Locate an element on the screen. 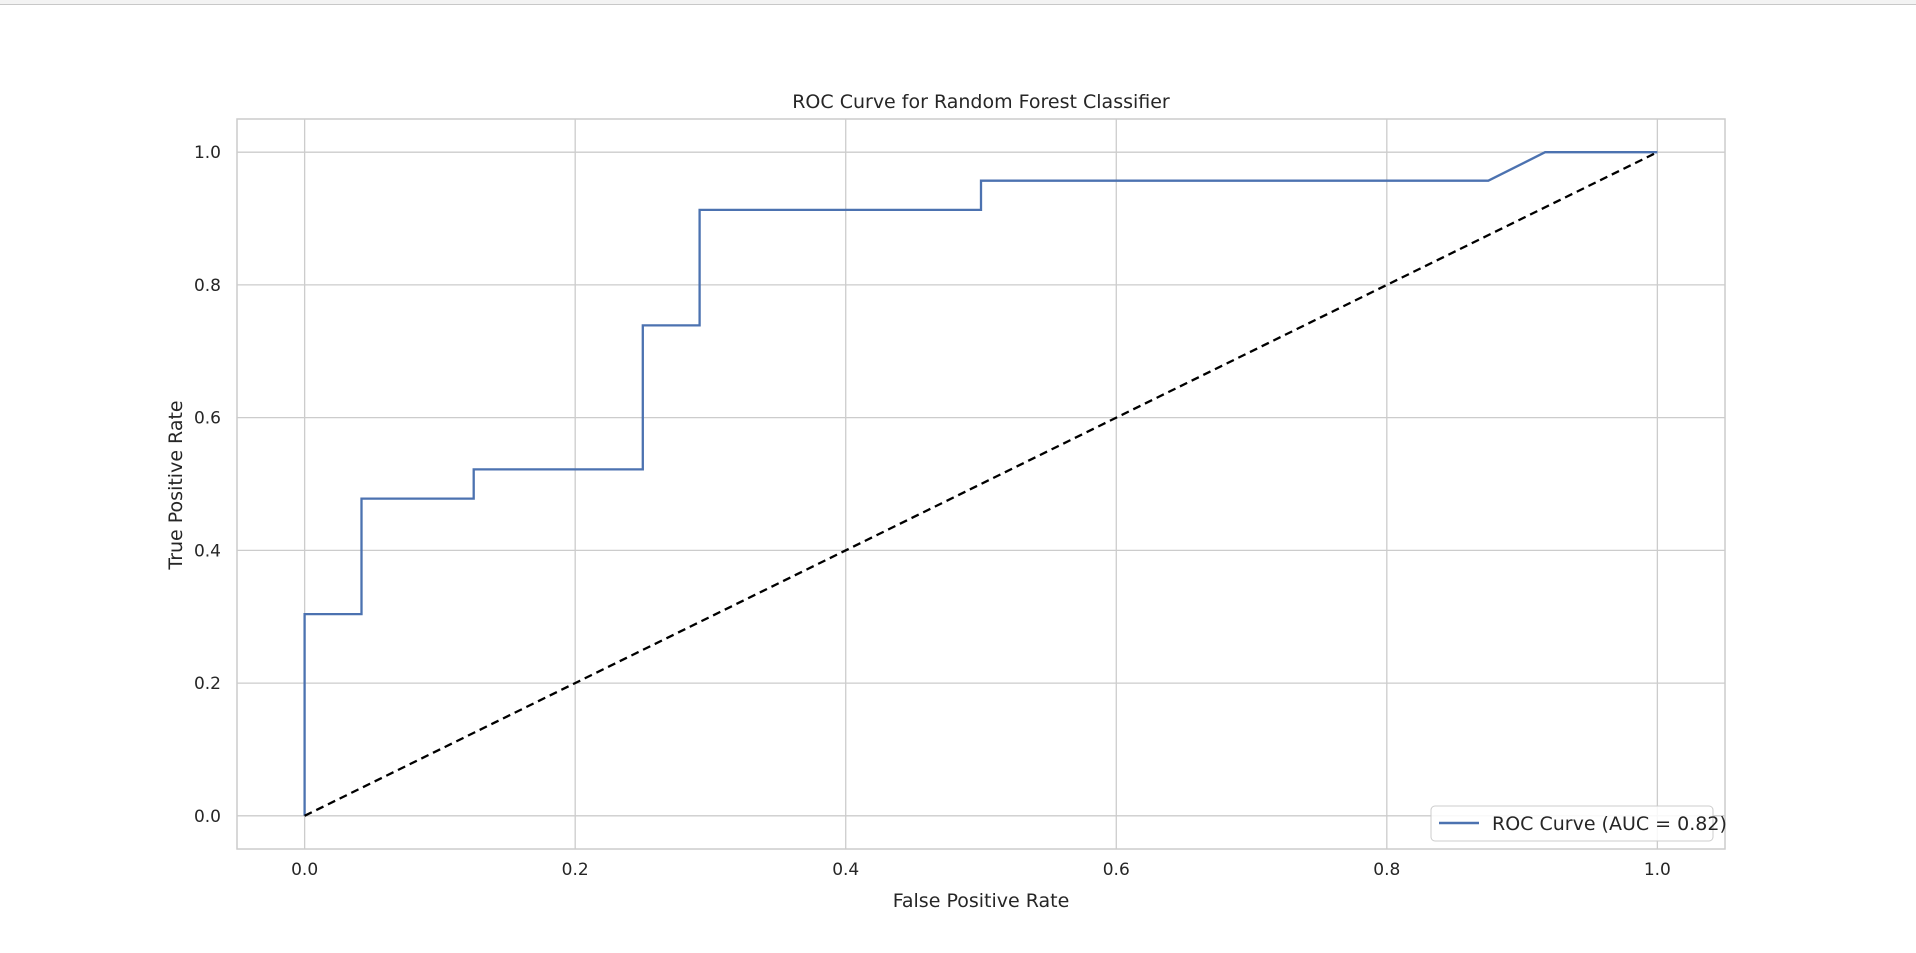  legend: ROC Curve (AUC = 0.82) is located at coordinates (1578, 823).